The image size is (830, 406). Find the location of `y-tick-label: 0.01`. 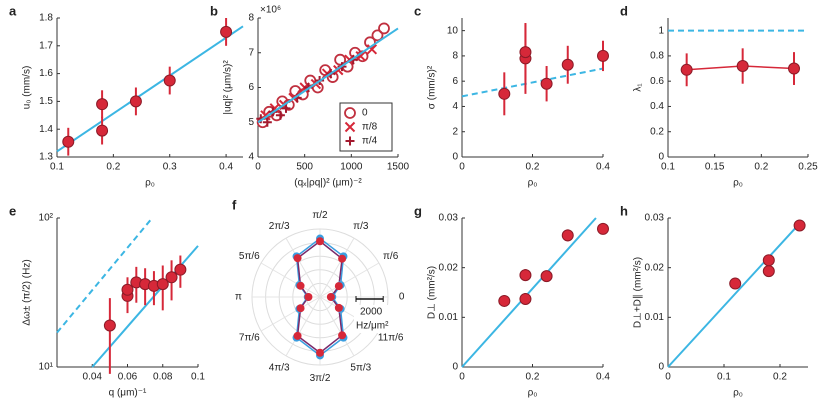

y-tick-label: 0.01 is located at coordinates (449, 317).